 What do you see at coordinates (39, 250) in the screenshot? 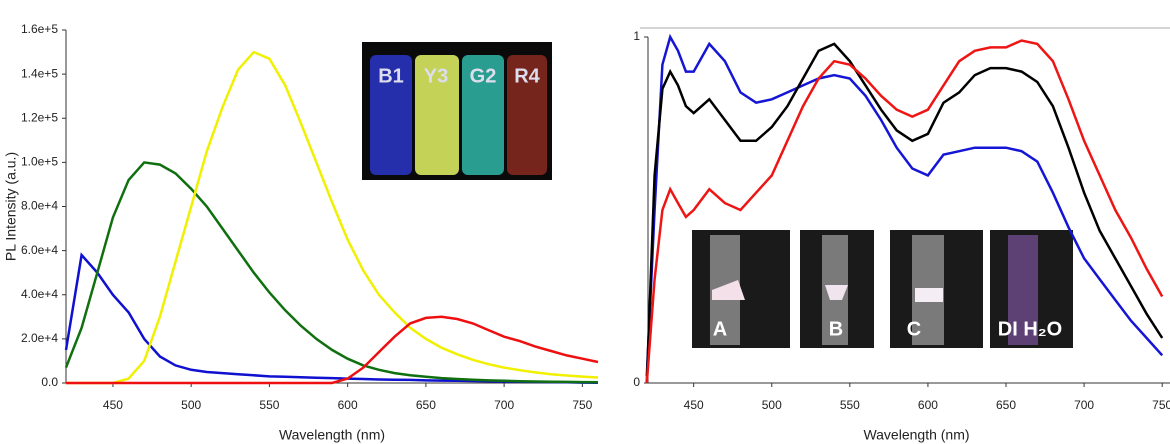
I see `y-tick-label: 6.0e+4` at bounding box center [39, 250].